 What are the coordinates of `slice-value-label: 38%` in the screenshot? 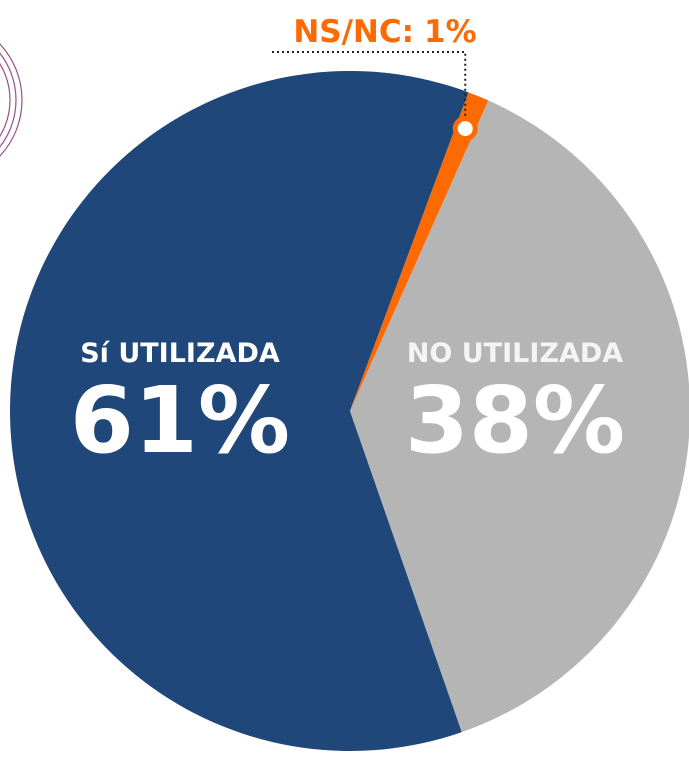 It's located at (515, 420).